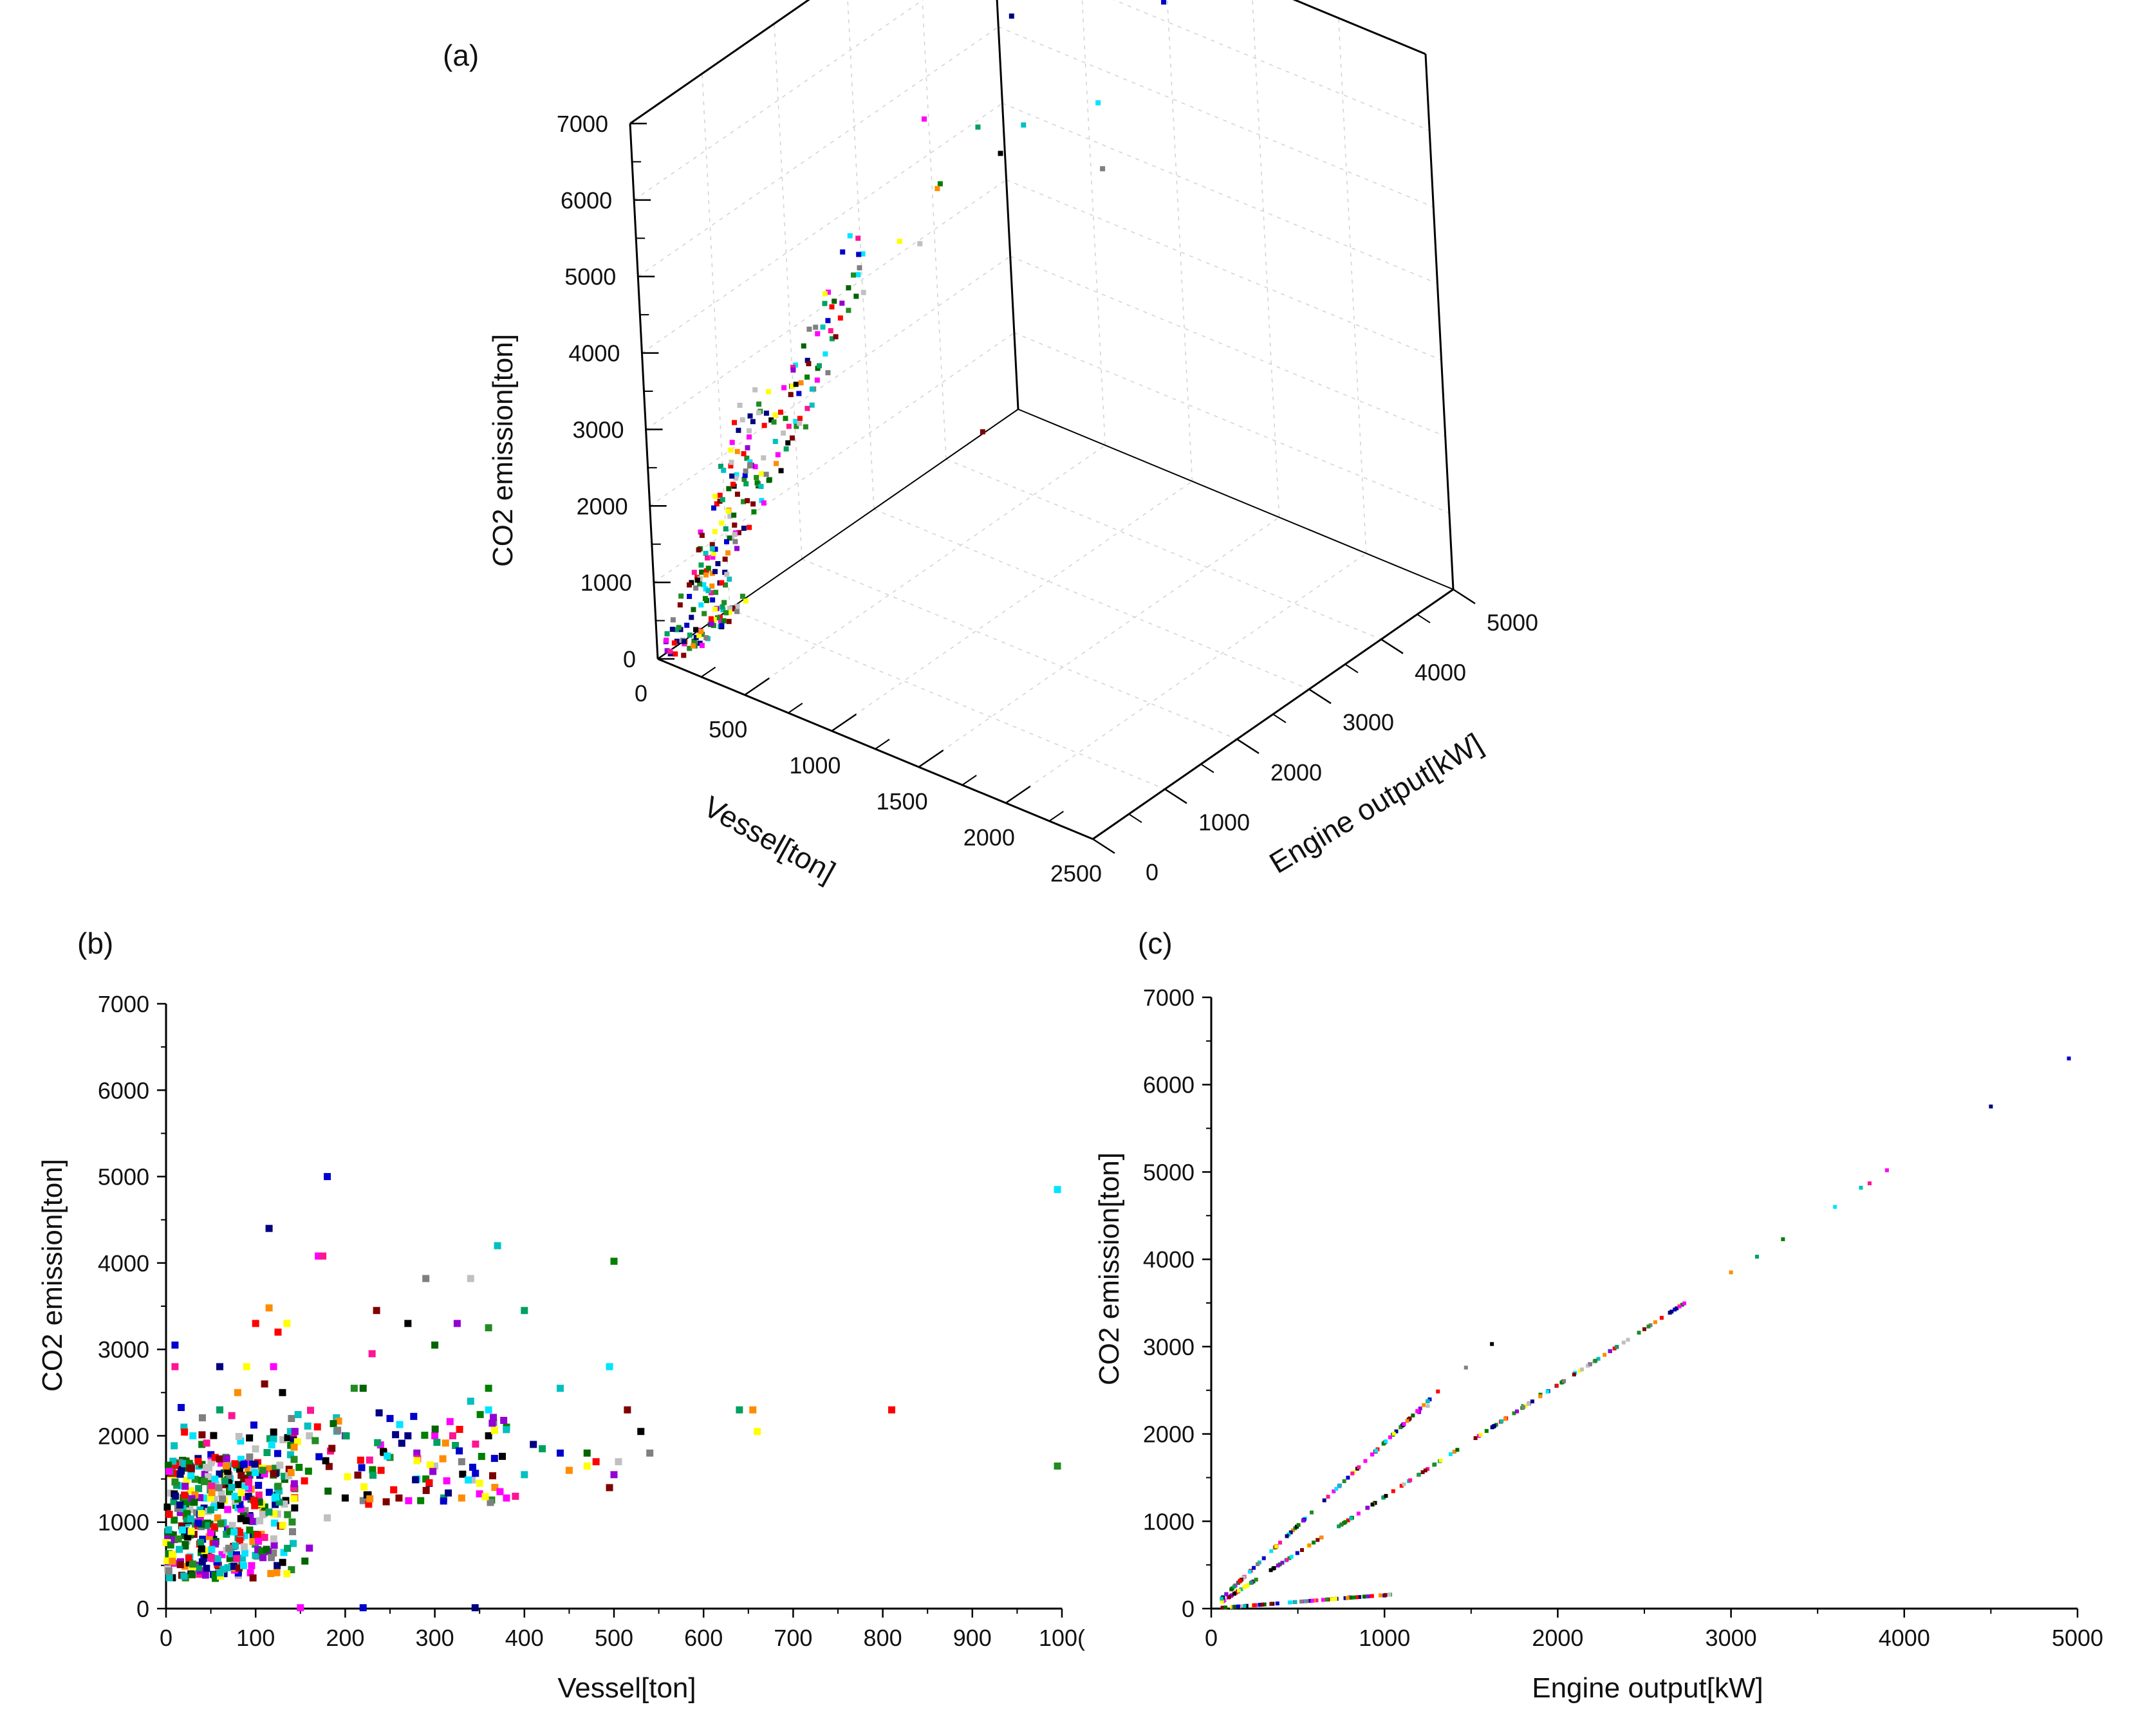 The width and height of the screenshot is (2129, 1736). I want to click on chart-b-x-axis-title: Vessel[ton], so click(626, 1688).